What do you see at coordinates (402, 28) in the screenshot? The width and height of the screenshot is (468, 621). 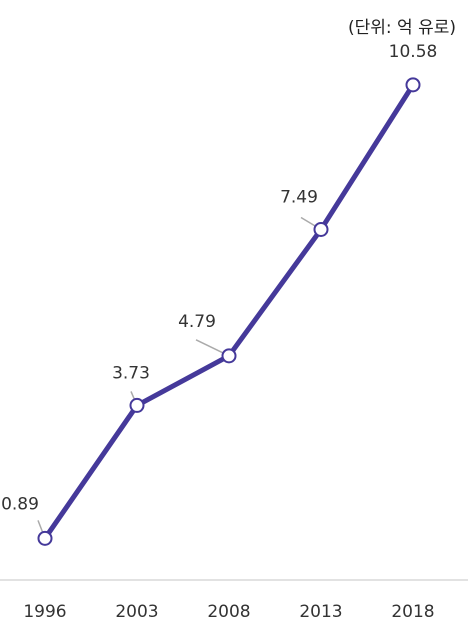 I see `unit-label: (단위: 억 유로)` at bounding box center [402, 28].